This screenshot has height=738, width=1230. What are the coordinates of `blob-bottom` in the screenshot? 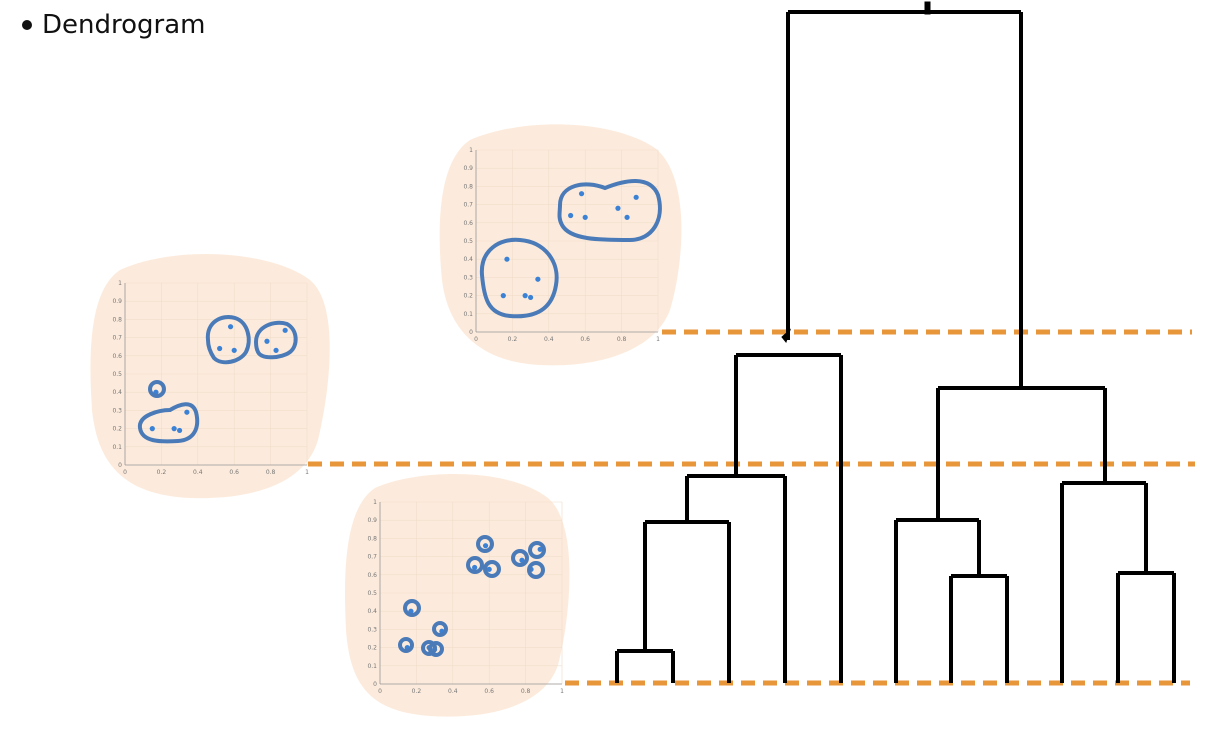 It's located at (457, 595).